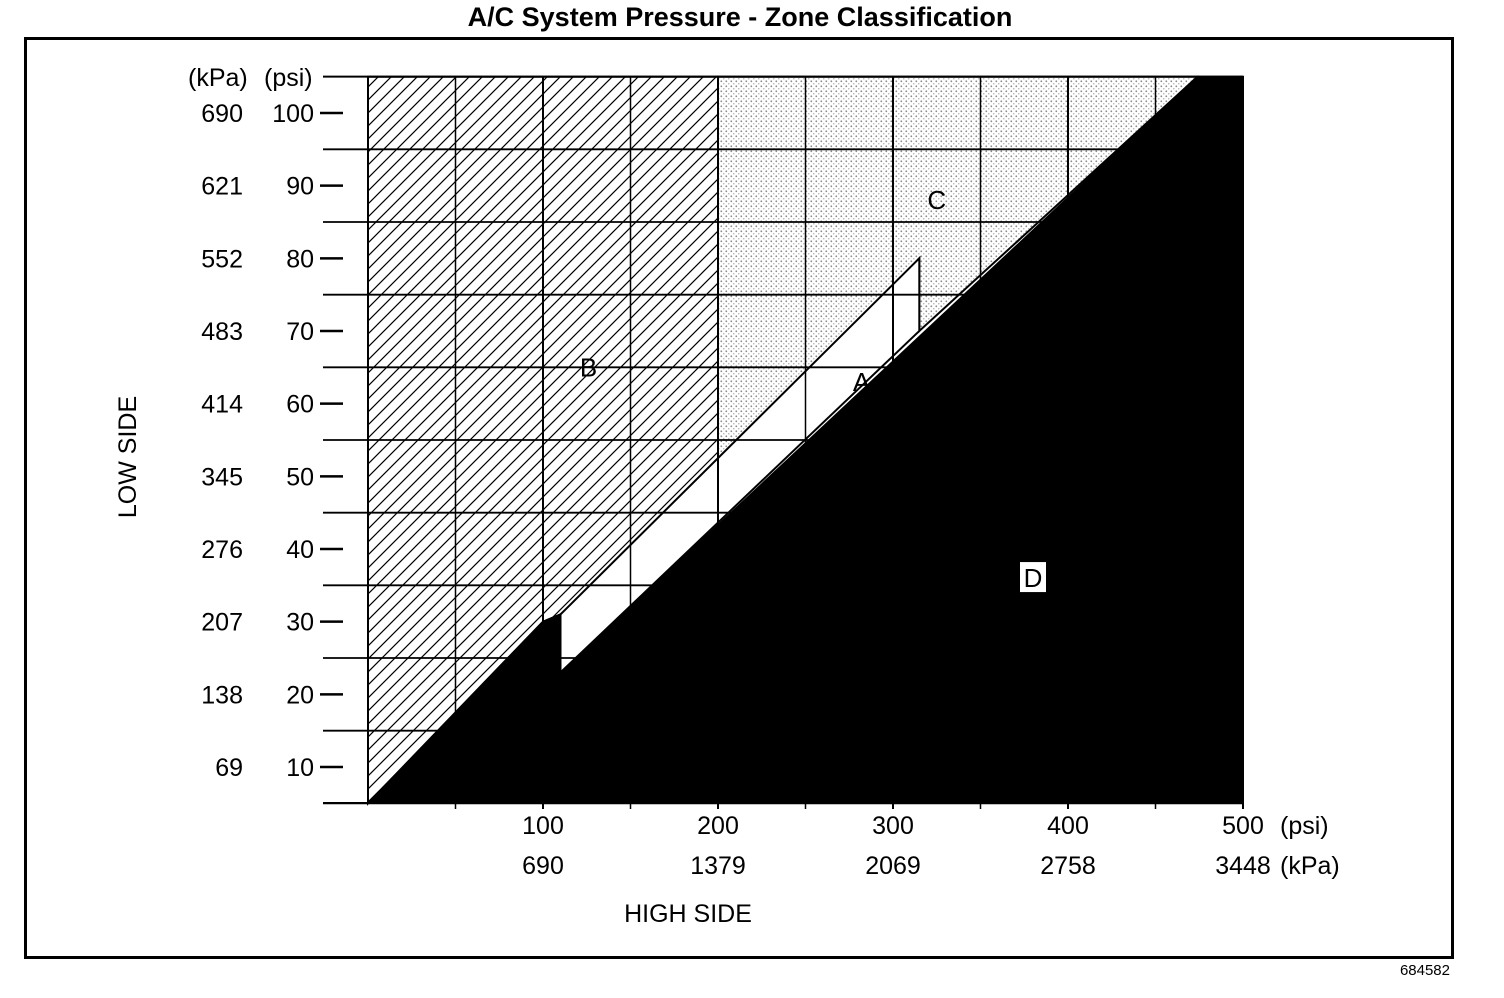 The image size is (1504, 998). What do you see at coordinates (222, 259) in the screenshot?
I see `y-tick-label-kpa: 552` at bounding box center [222, 259].